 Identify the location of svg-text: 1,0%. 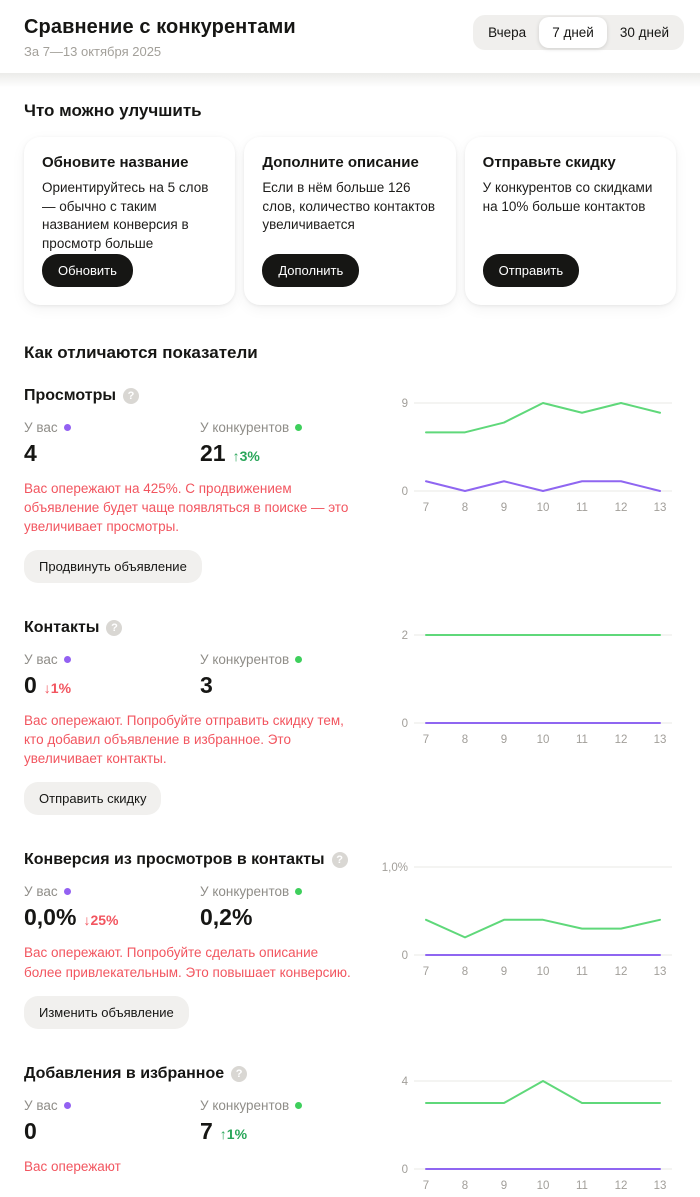
(395, 868).